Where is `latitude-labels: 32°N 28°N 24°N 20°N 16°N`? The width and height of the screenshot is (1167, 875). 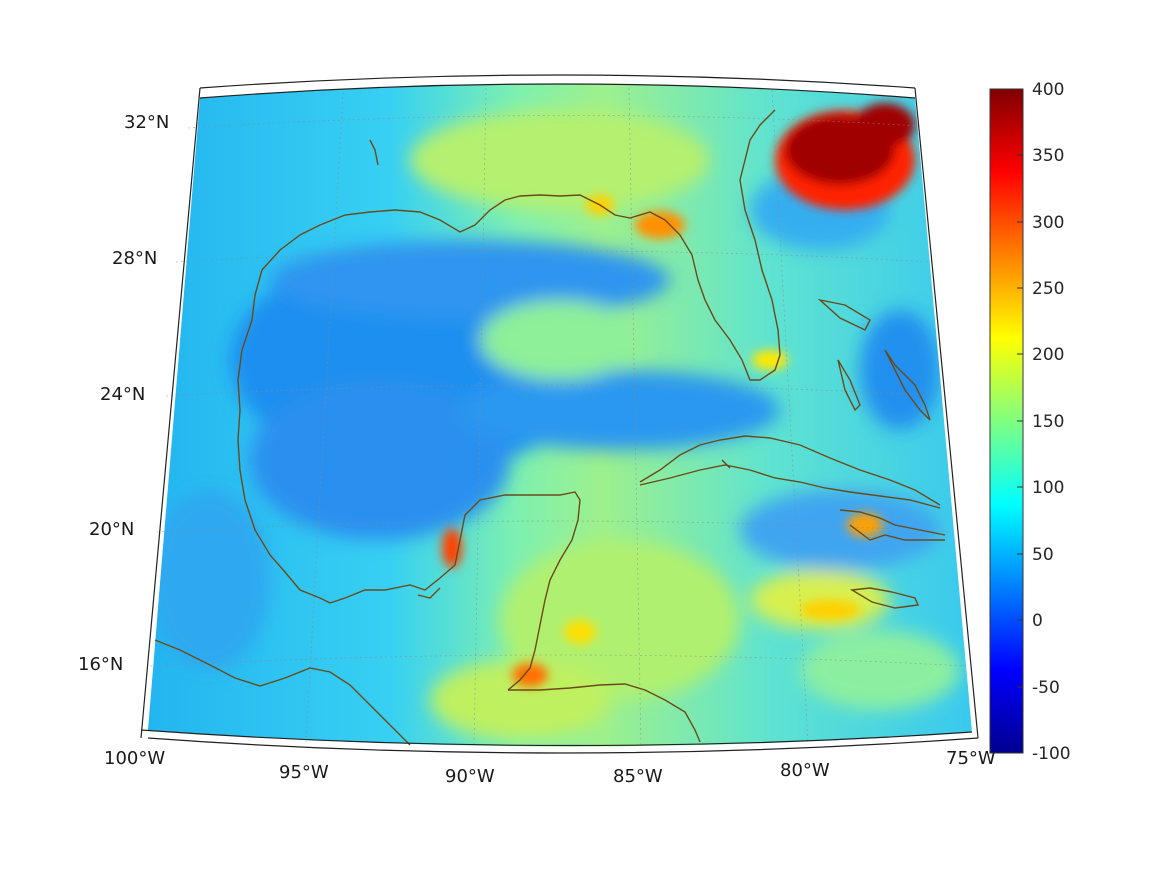 latitude-labels: 32°N 28°N 24°N 20°N 16°N is located at coordinates (123, 393).